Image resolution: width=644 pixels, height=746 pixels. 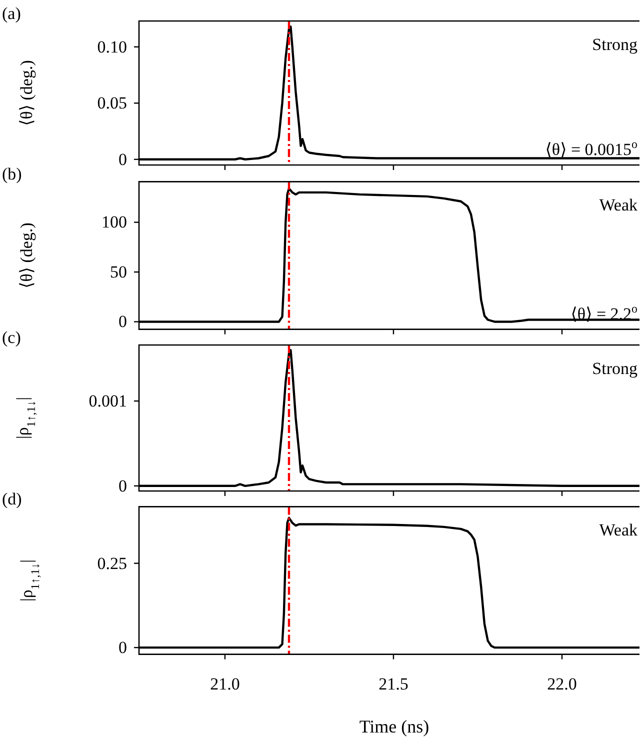 I want to click on y-tick-label: 50, so click(x=118, y=272).